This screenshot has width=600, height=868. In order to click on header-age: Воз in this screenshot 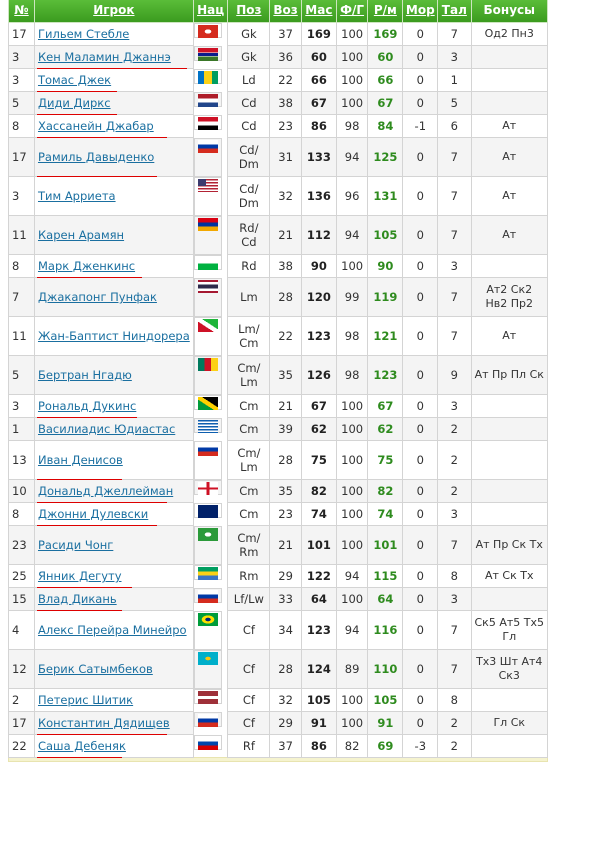, I will do `click(285, 11)`.